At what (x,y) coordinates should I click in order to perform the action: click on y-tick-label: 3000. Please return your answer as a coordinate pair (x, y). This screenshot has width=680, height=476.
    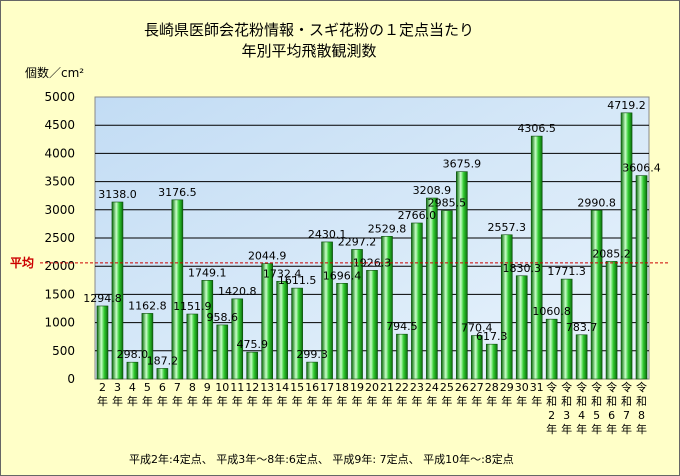
    Looking at the image, I should click on (59, 210).